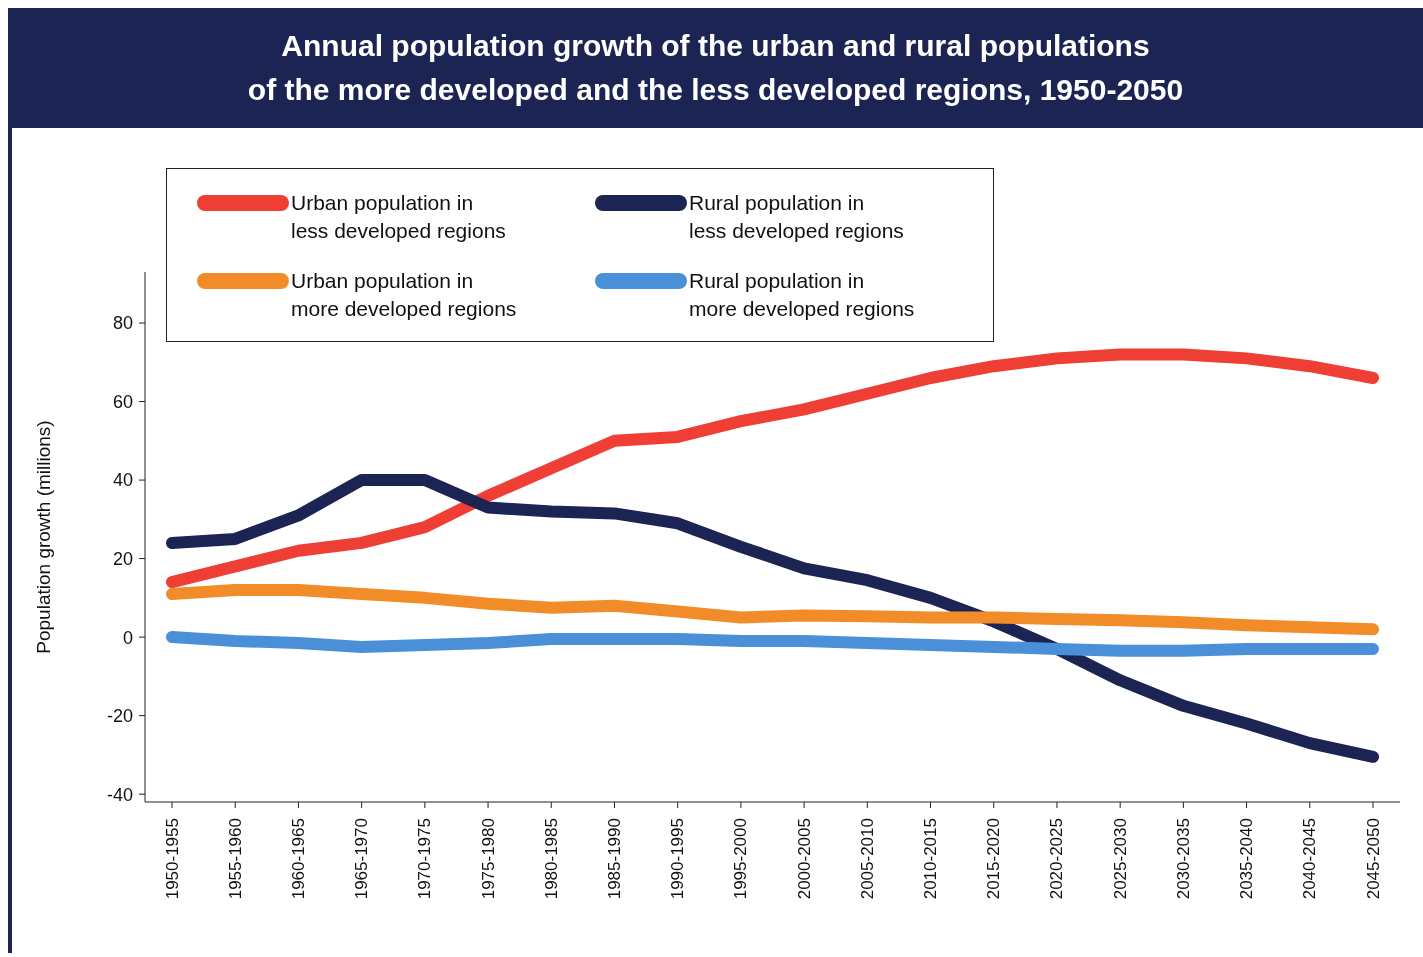 The width and height of the screenshot is (1423, 957). Describe the element at coordinates (741, 859) in the screenshot. I see `x-tick-label: 1995-2000` at that location.